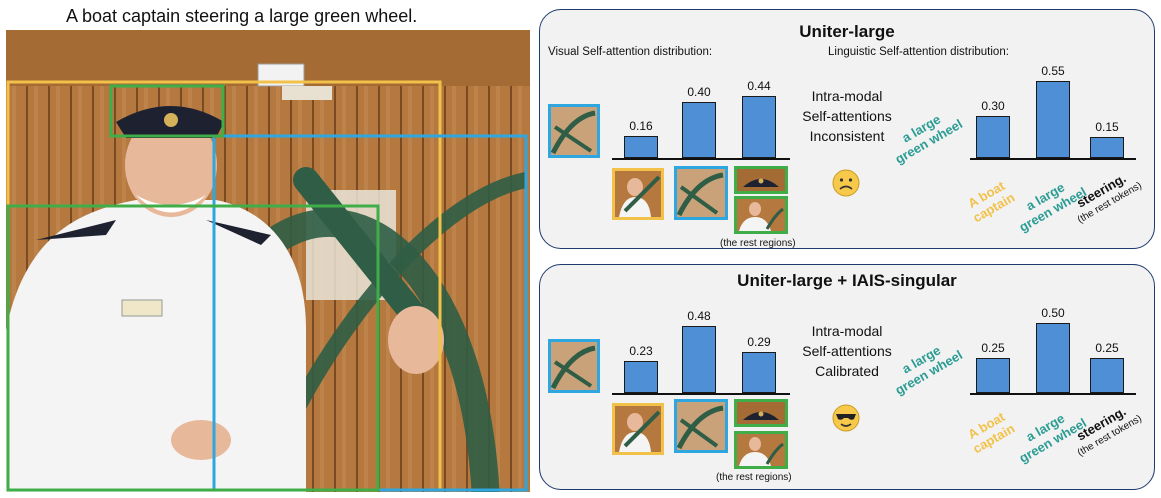 The height and width of the screenshot is (498, 1161). What do you see at coordinates (1107, 348) in the screenshot?
I see `linguistic-value-3: 0.25` at bounding box center [1107, 348].